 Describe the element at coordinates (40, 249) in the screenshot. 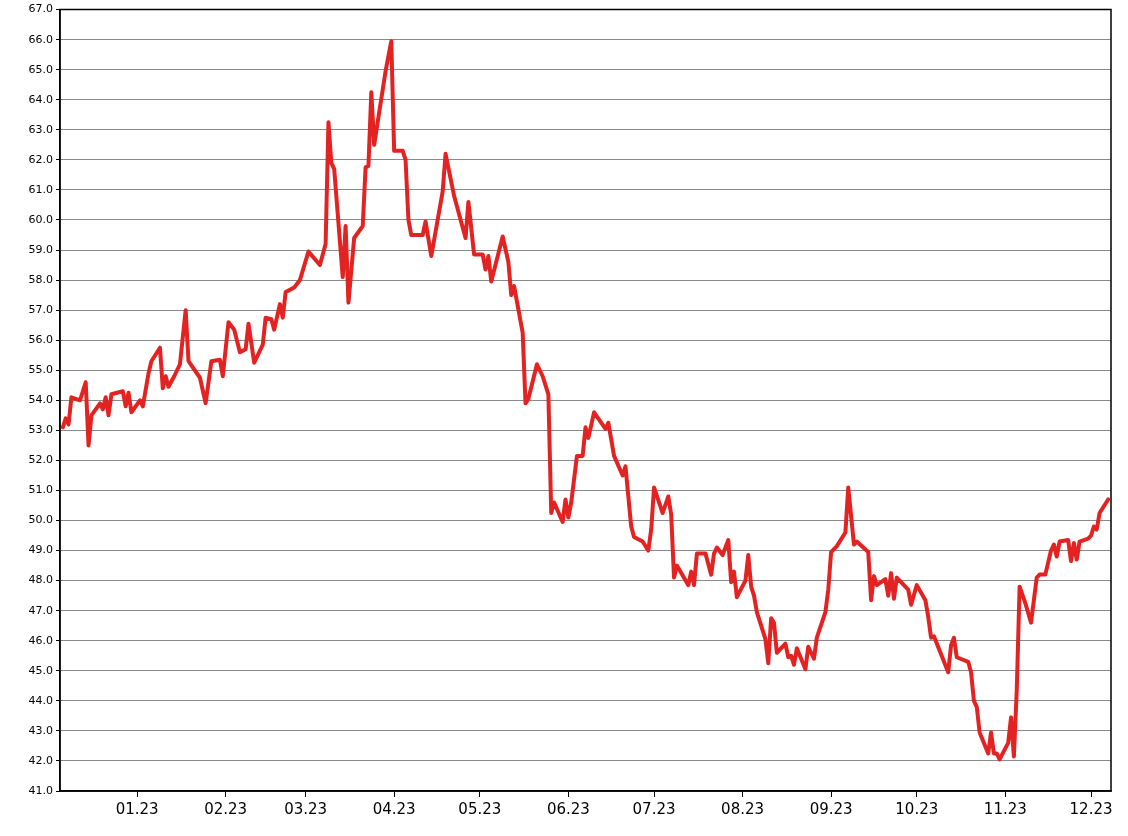

I see `y-tick-label: 59.0` at that location.